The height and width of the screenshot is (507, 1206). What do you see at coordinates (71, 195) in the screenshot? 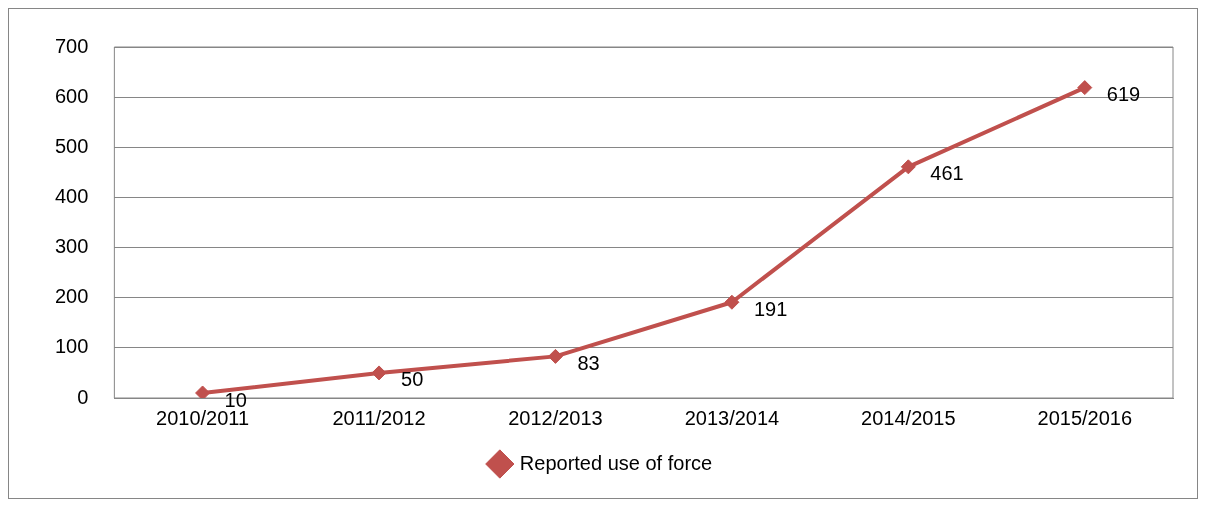
I see `y-tick-label: 400` at bounding box center [71, 195].